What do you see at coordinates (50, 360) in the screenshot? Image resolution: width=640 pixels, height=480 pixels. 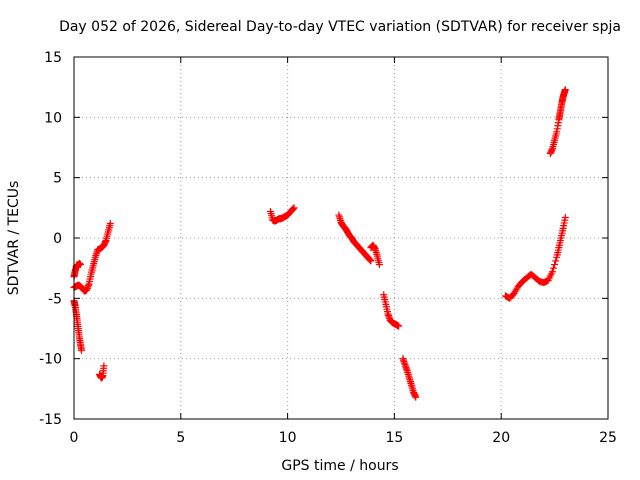 I see `y-tick-label: -10` at bounding box center [50, 360].